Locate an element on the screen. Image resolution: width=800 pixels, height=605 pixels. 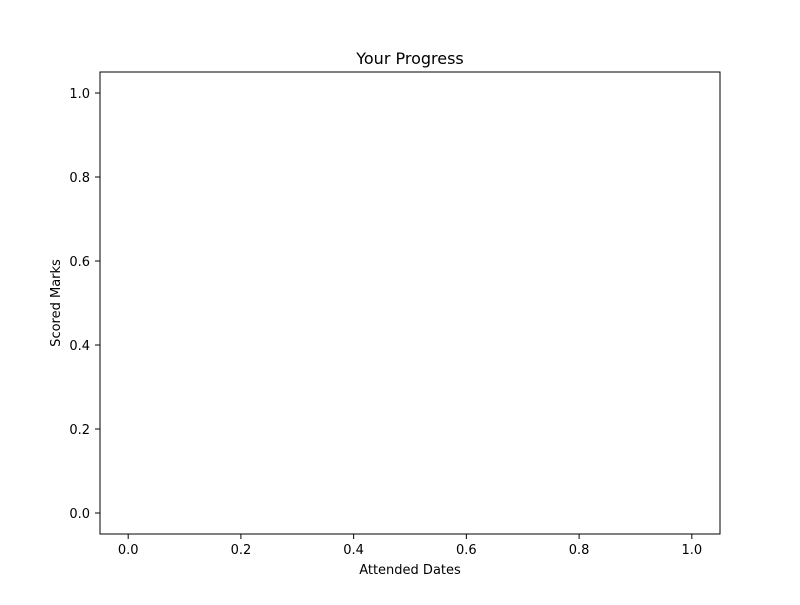
y-tick-label: 0.8 is located at coordinates (79, 178).